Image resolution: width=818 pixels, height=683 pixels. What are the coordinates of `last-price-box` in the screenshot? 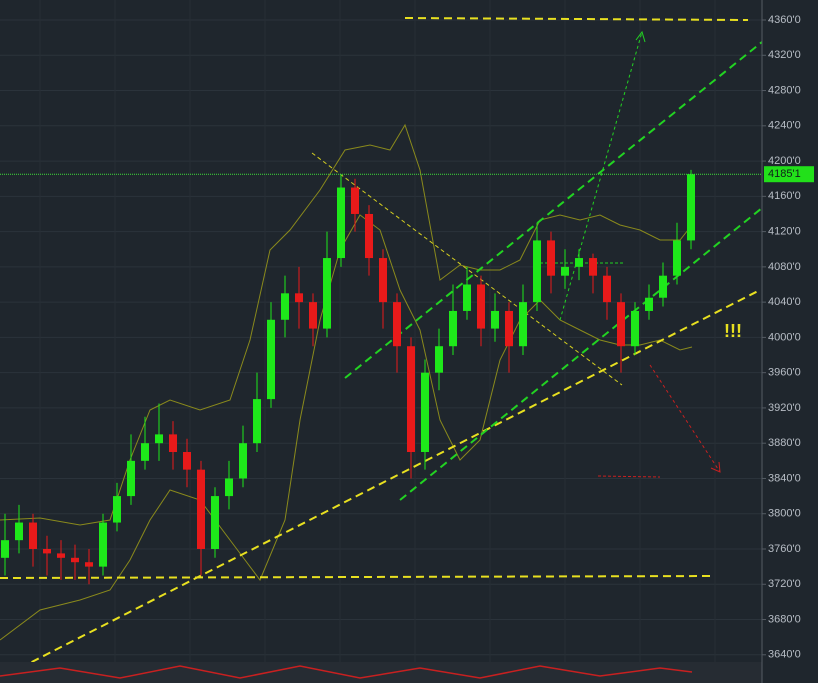 It's located at (789, 174).